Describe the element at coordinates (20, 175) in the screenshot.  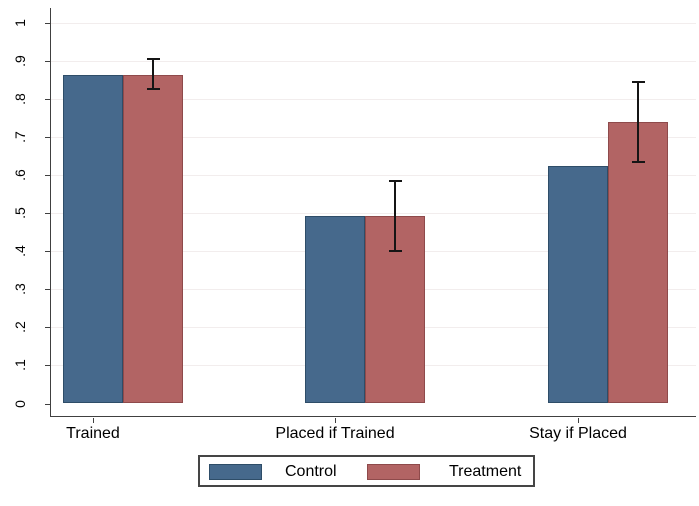
I see `y-tick-label: .6` at that location.